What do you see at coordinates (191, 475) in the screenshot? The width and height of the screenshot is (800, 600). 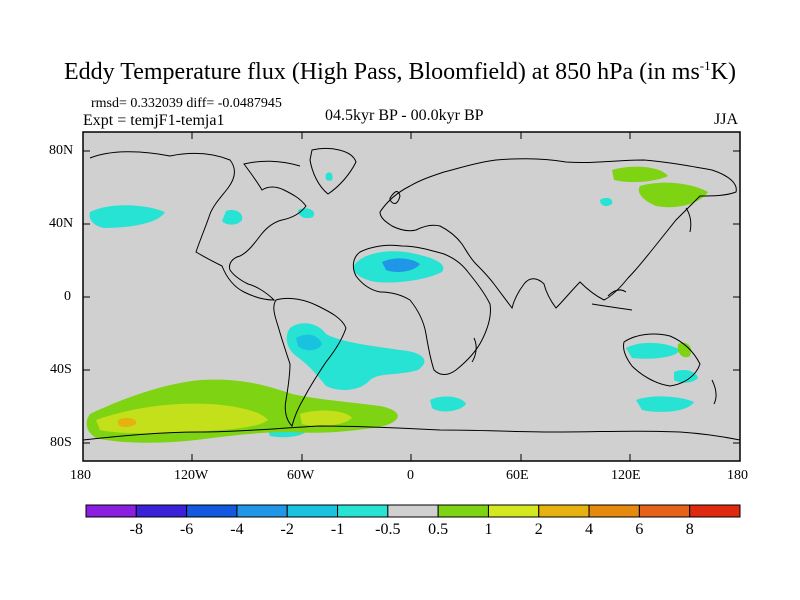 I see `lon-label-120w: 120W` at bounding box center [191, 475].